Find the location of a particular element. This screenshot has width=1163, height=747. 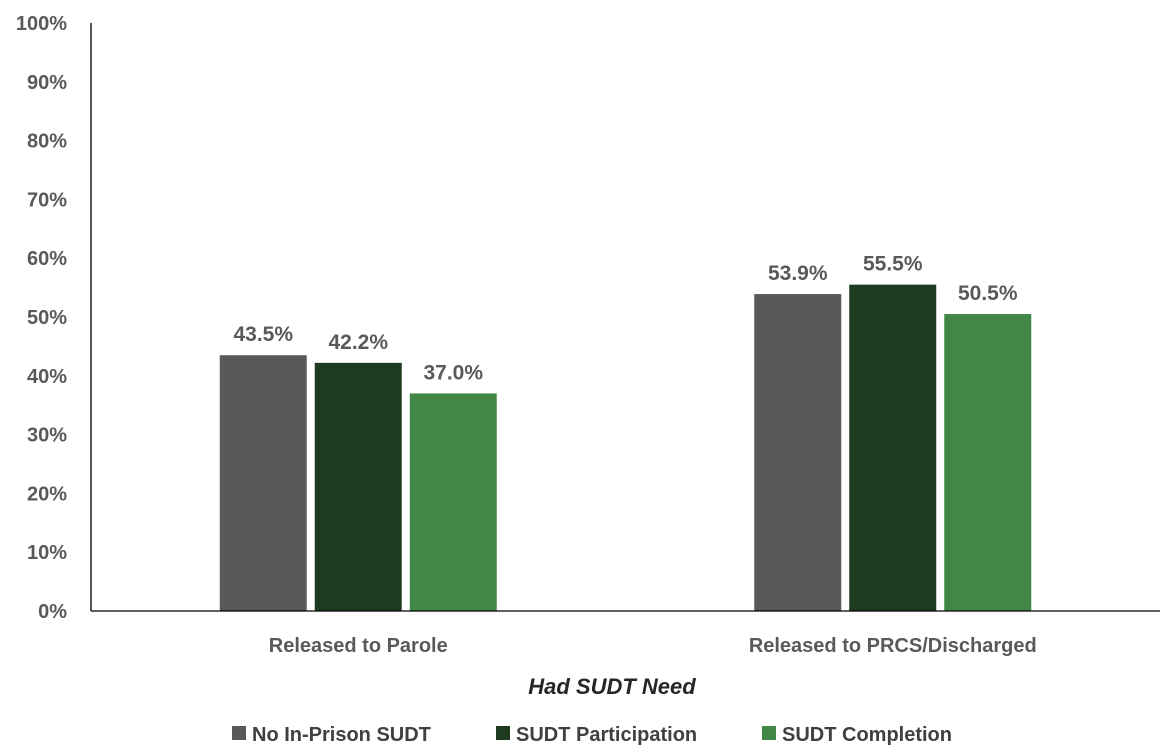

data-label: 53.9% is located at coordinates (798, 273).